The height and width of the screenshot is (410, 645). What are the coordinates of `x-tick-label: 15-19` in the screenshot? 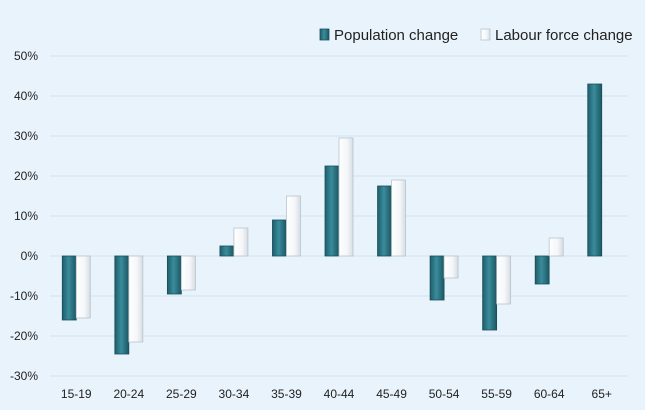 It's located at (76, 394).